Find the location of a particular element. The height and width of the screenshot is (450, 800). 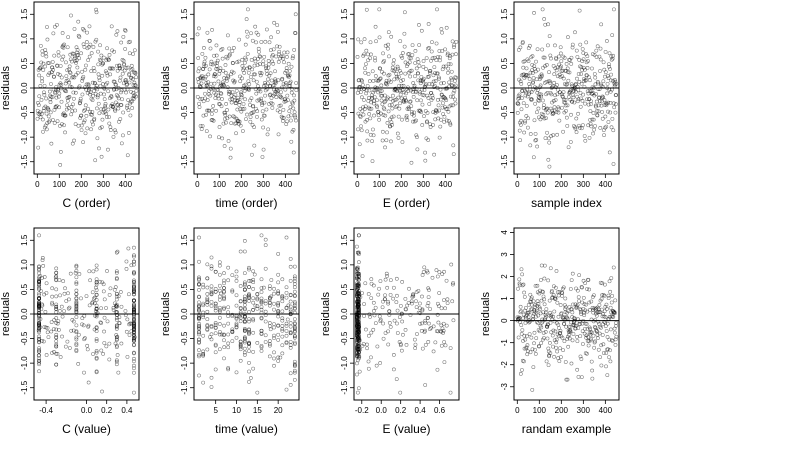

plot-frame is located at coordinates (566, 314).